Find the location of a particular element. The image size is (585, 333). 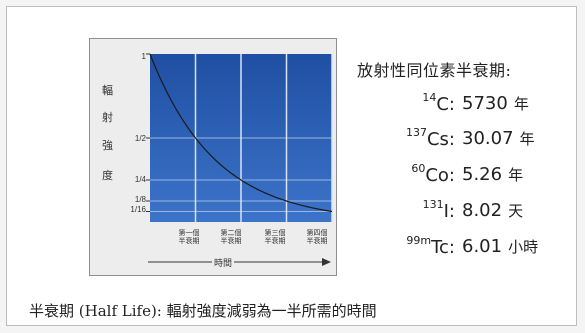

y-tick-label: 1/4 is located at coordinates (140, 179).